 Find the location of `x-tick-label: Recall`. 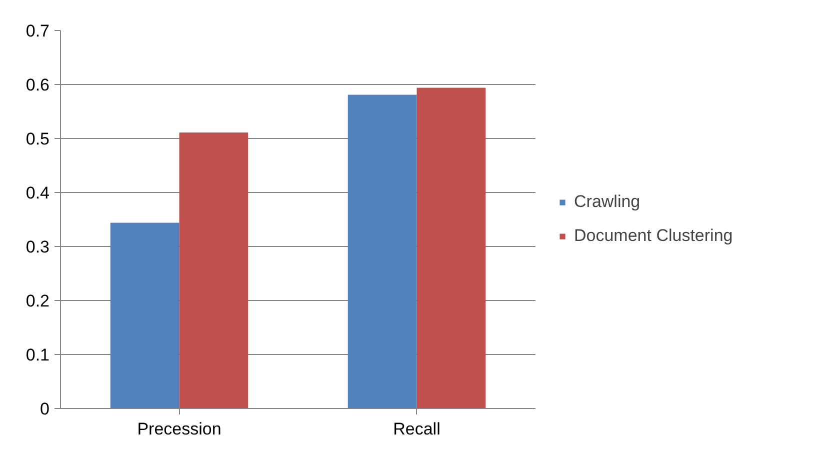

x-tick-label: Recall is located at coordinates (416, 429).